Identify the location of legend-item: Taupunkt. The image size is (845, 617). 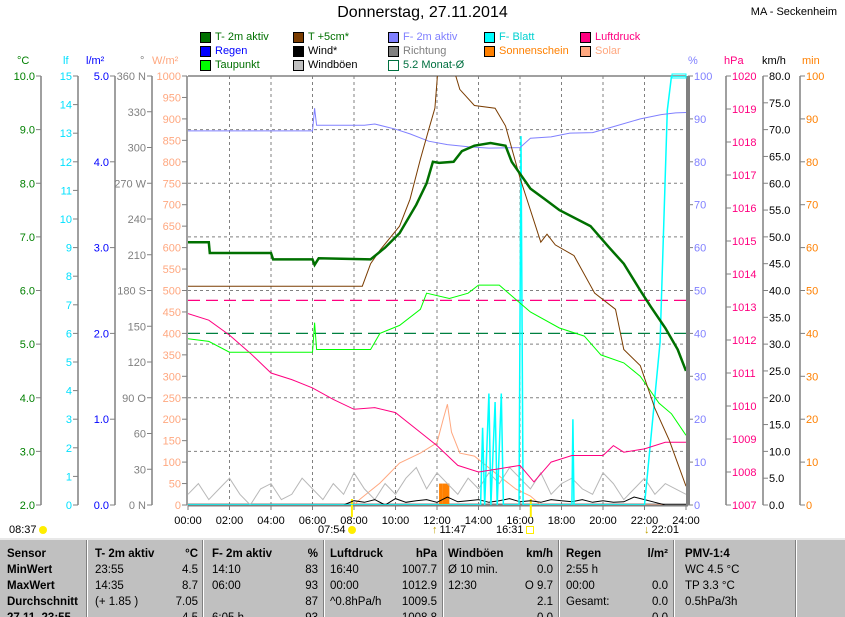
(230, 65).